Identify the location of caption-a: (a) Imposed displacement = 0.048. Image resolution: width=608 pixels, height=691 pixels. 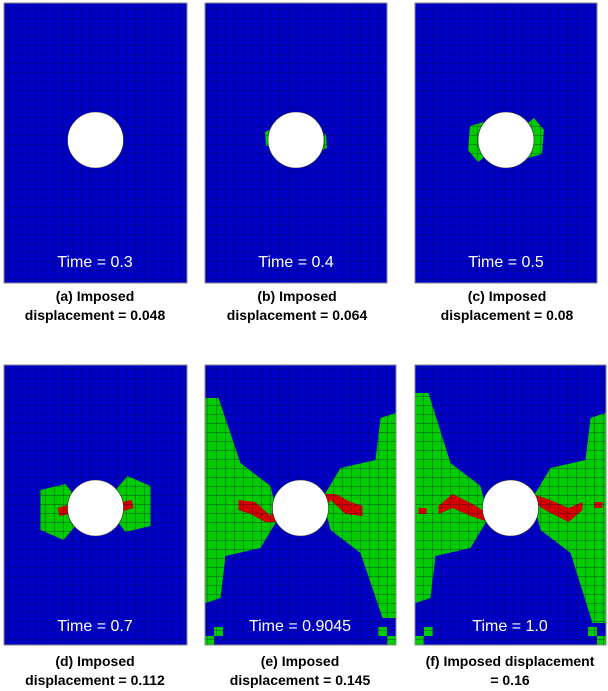
(95, 305).